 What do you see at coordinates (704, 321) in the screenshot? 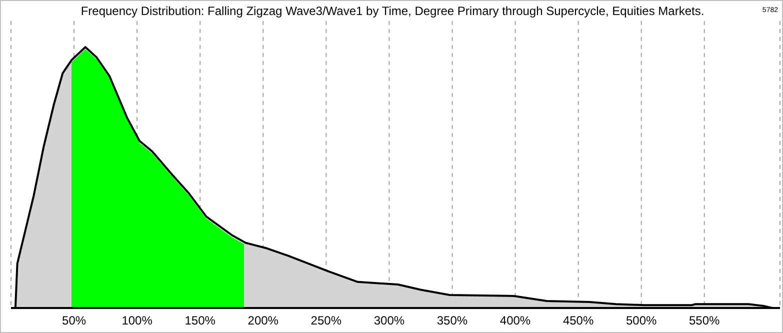
I see `x-tick-label: 550%` at bounding box center [704, 321].